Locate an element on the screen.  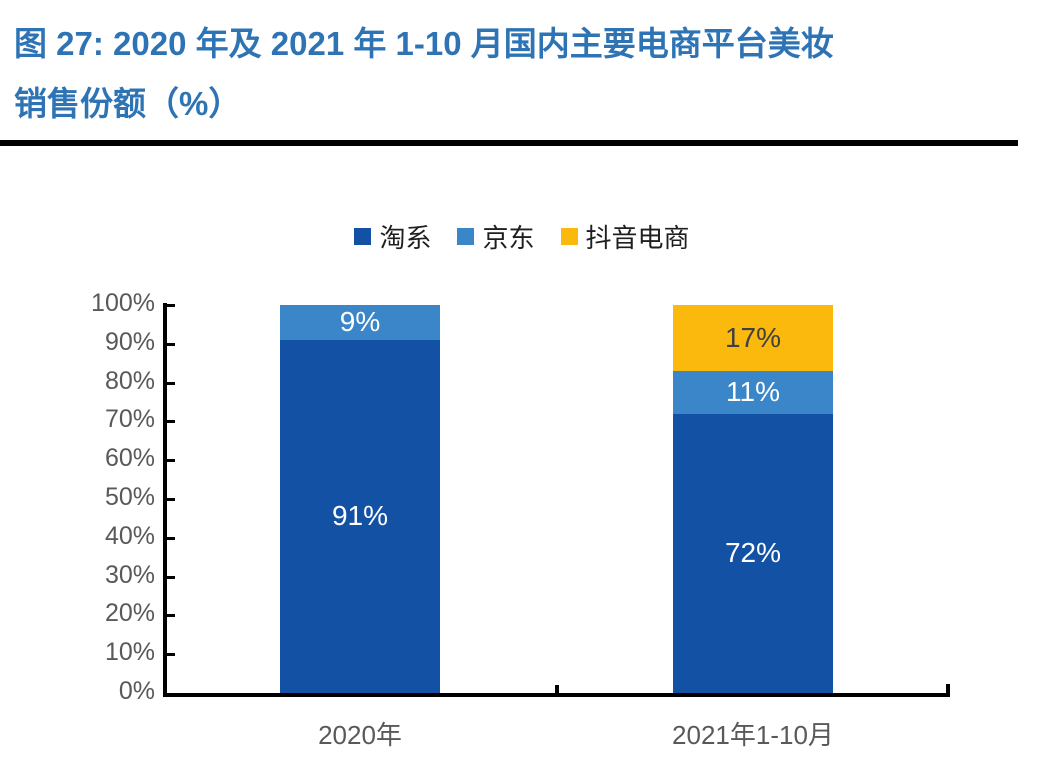
bar-segment: 72% is located at coordinates (753, 553).